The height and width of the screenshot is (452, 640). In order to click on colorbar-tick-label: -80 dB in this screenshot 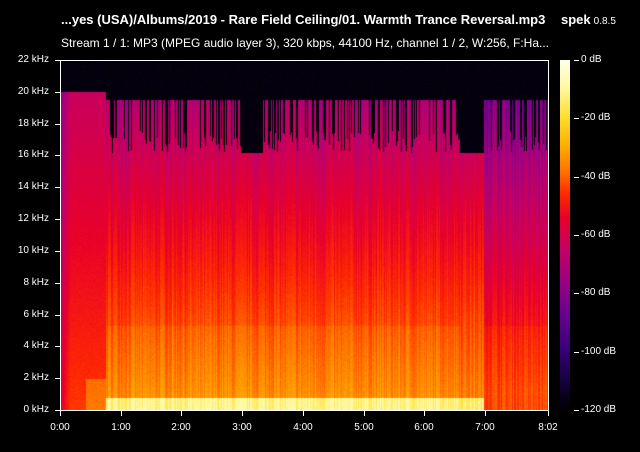, I will do `click(596, 292)`.